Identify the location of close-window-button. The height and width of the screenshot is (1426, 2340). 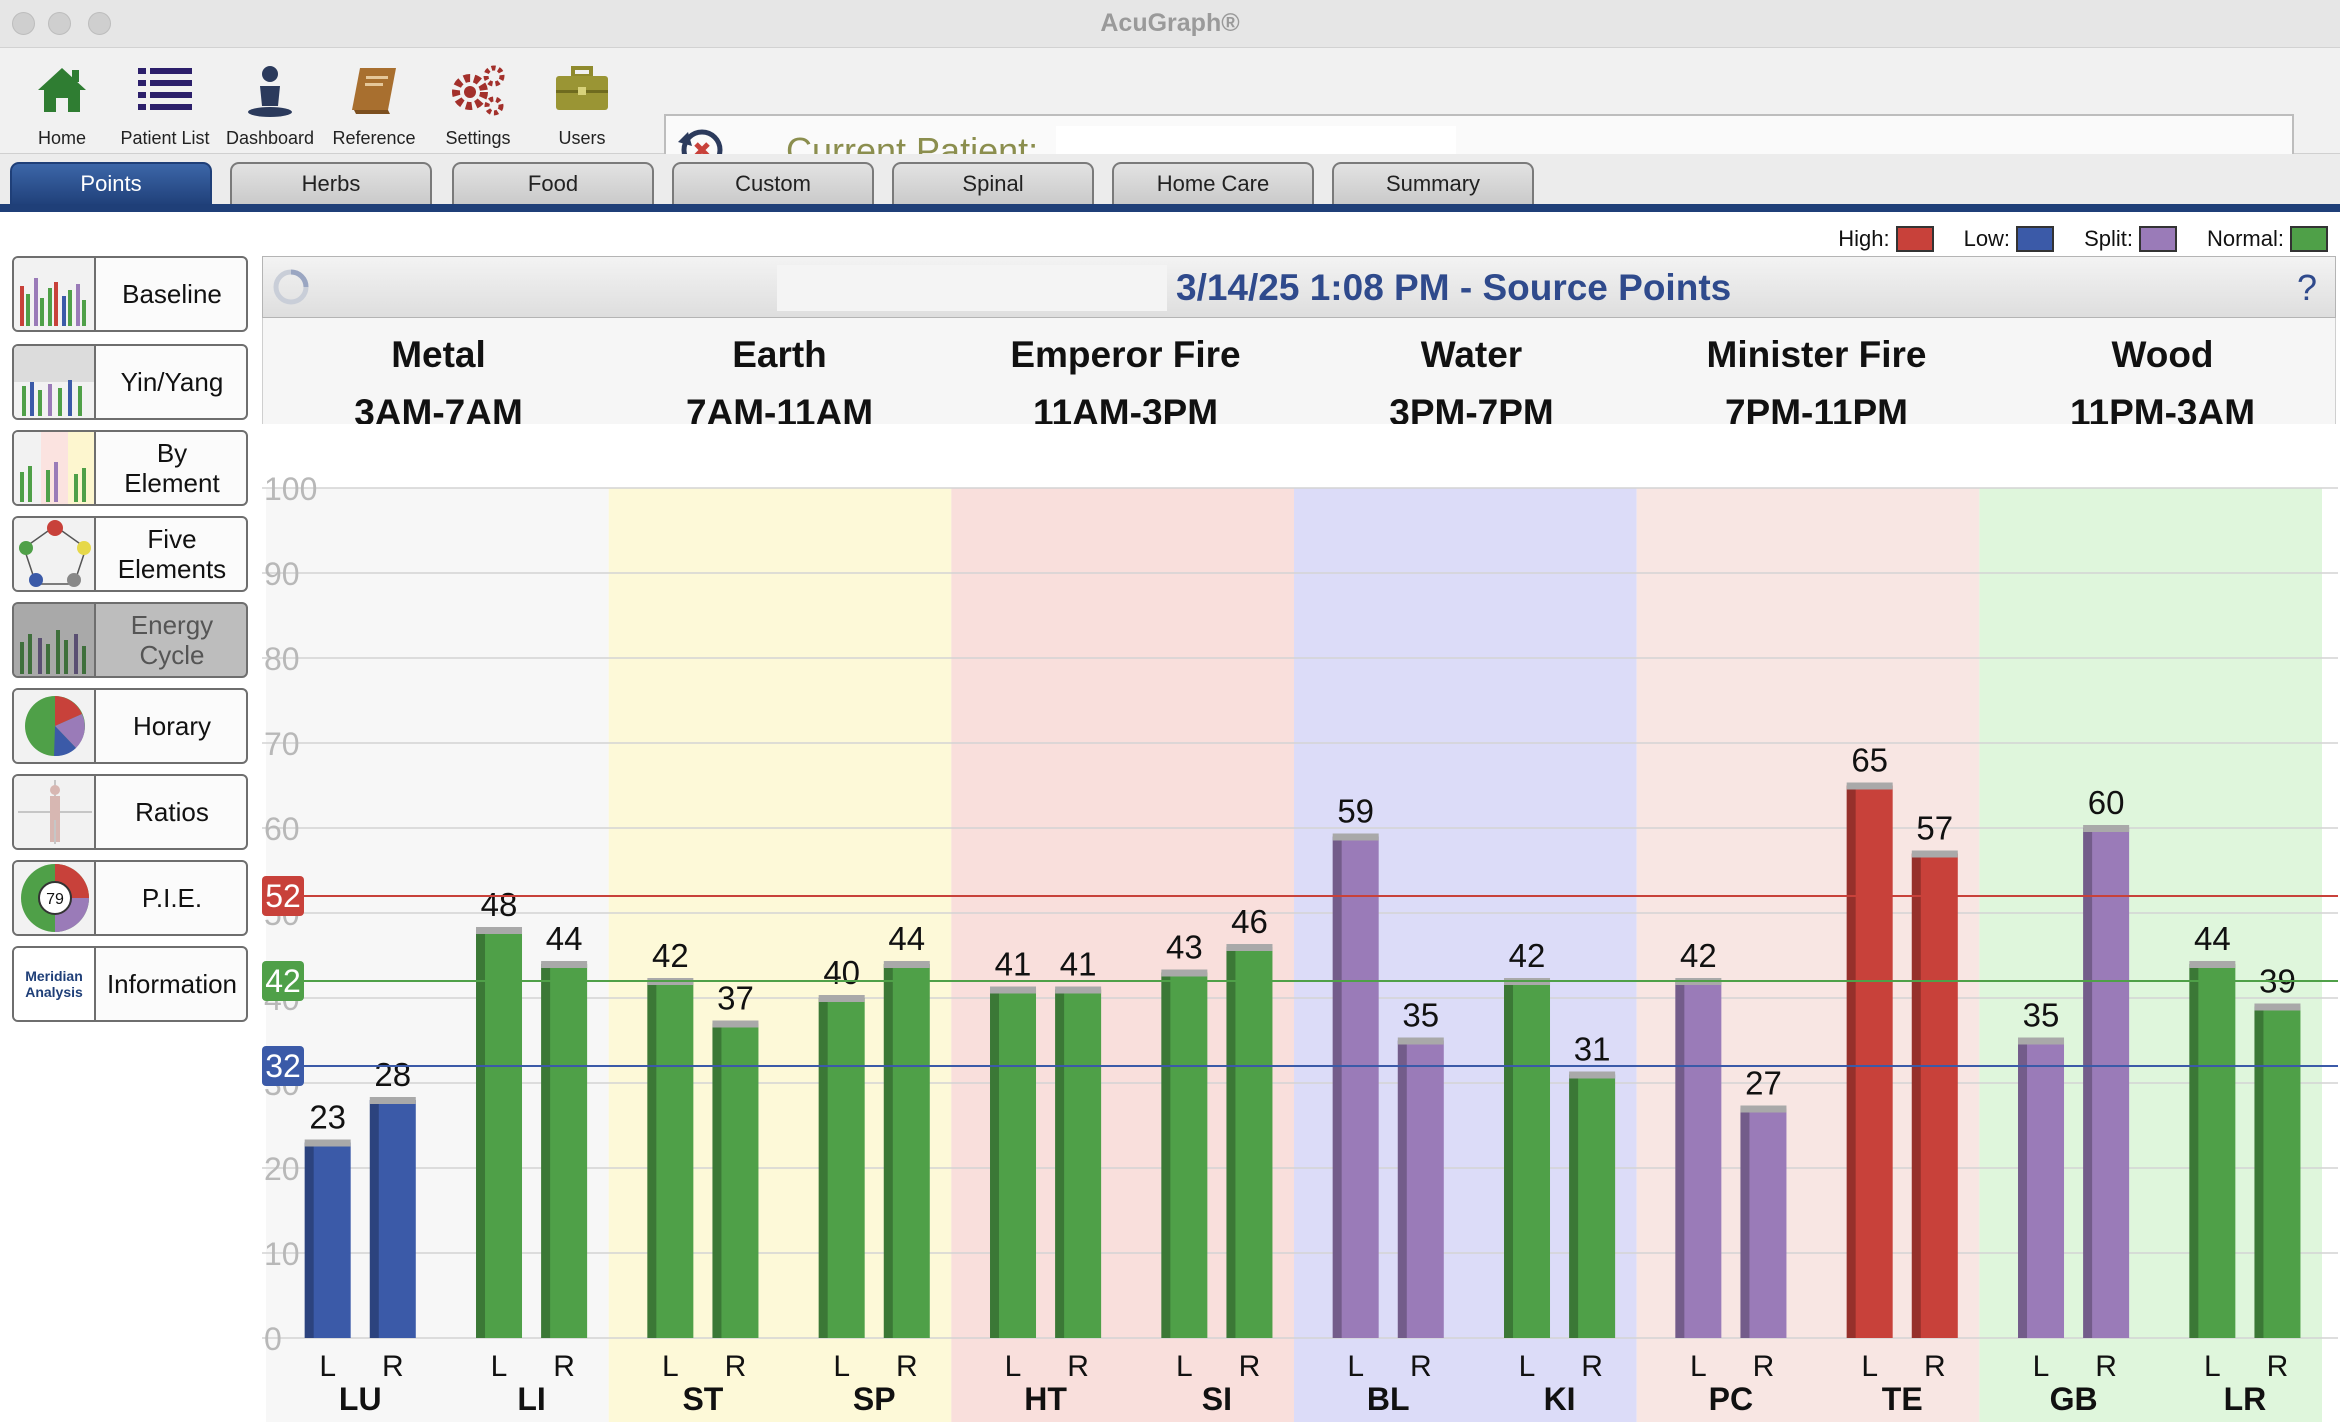
(23, 23).